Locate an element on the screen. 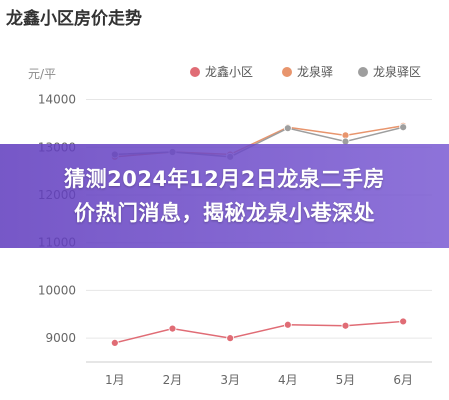 The image size is (449, 400). x-tick-label: 1月 is located at coordinates (115, 380).